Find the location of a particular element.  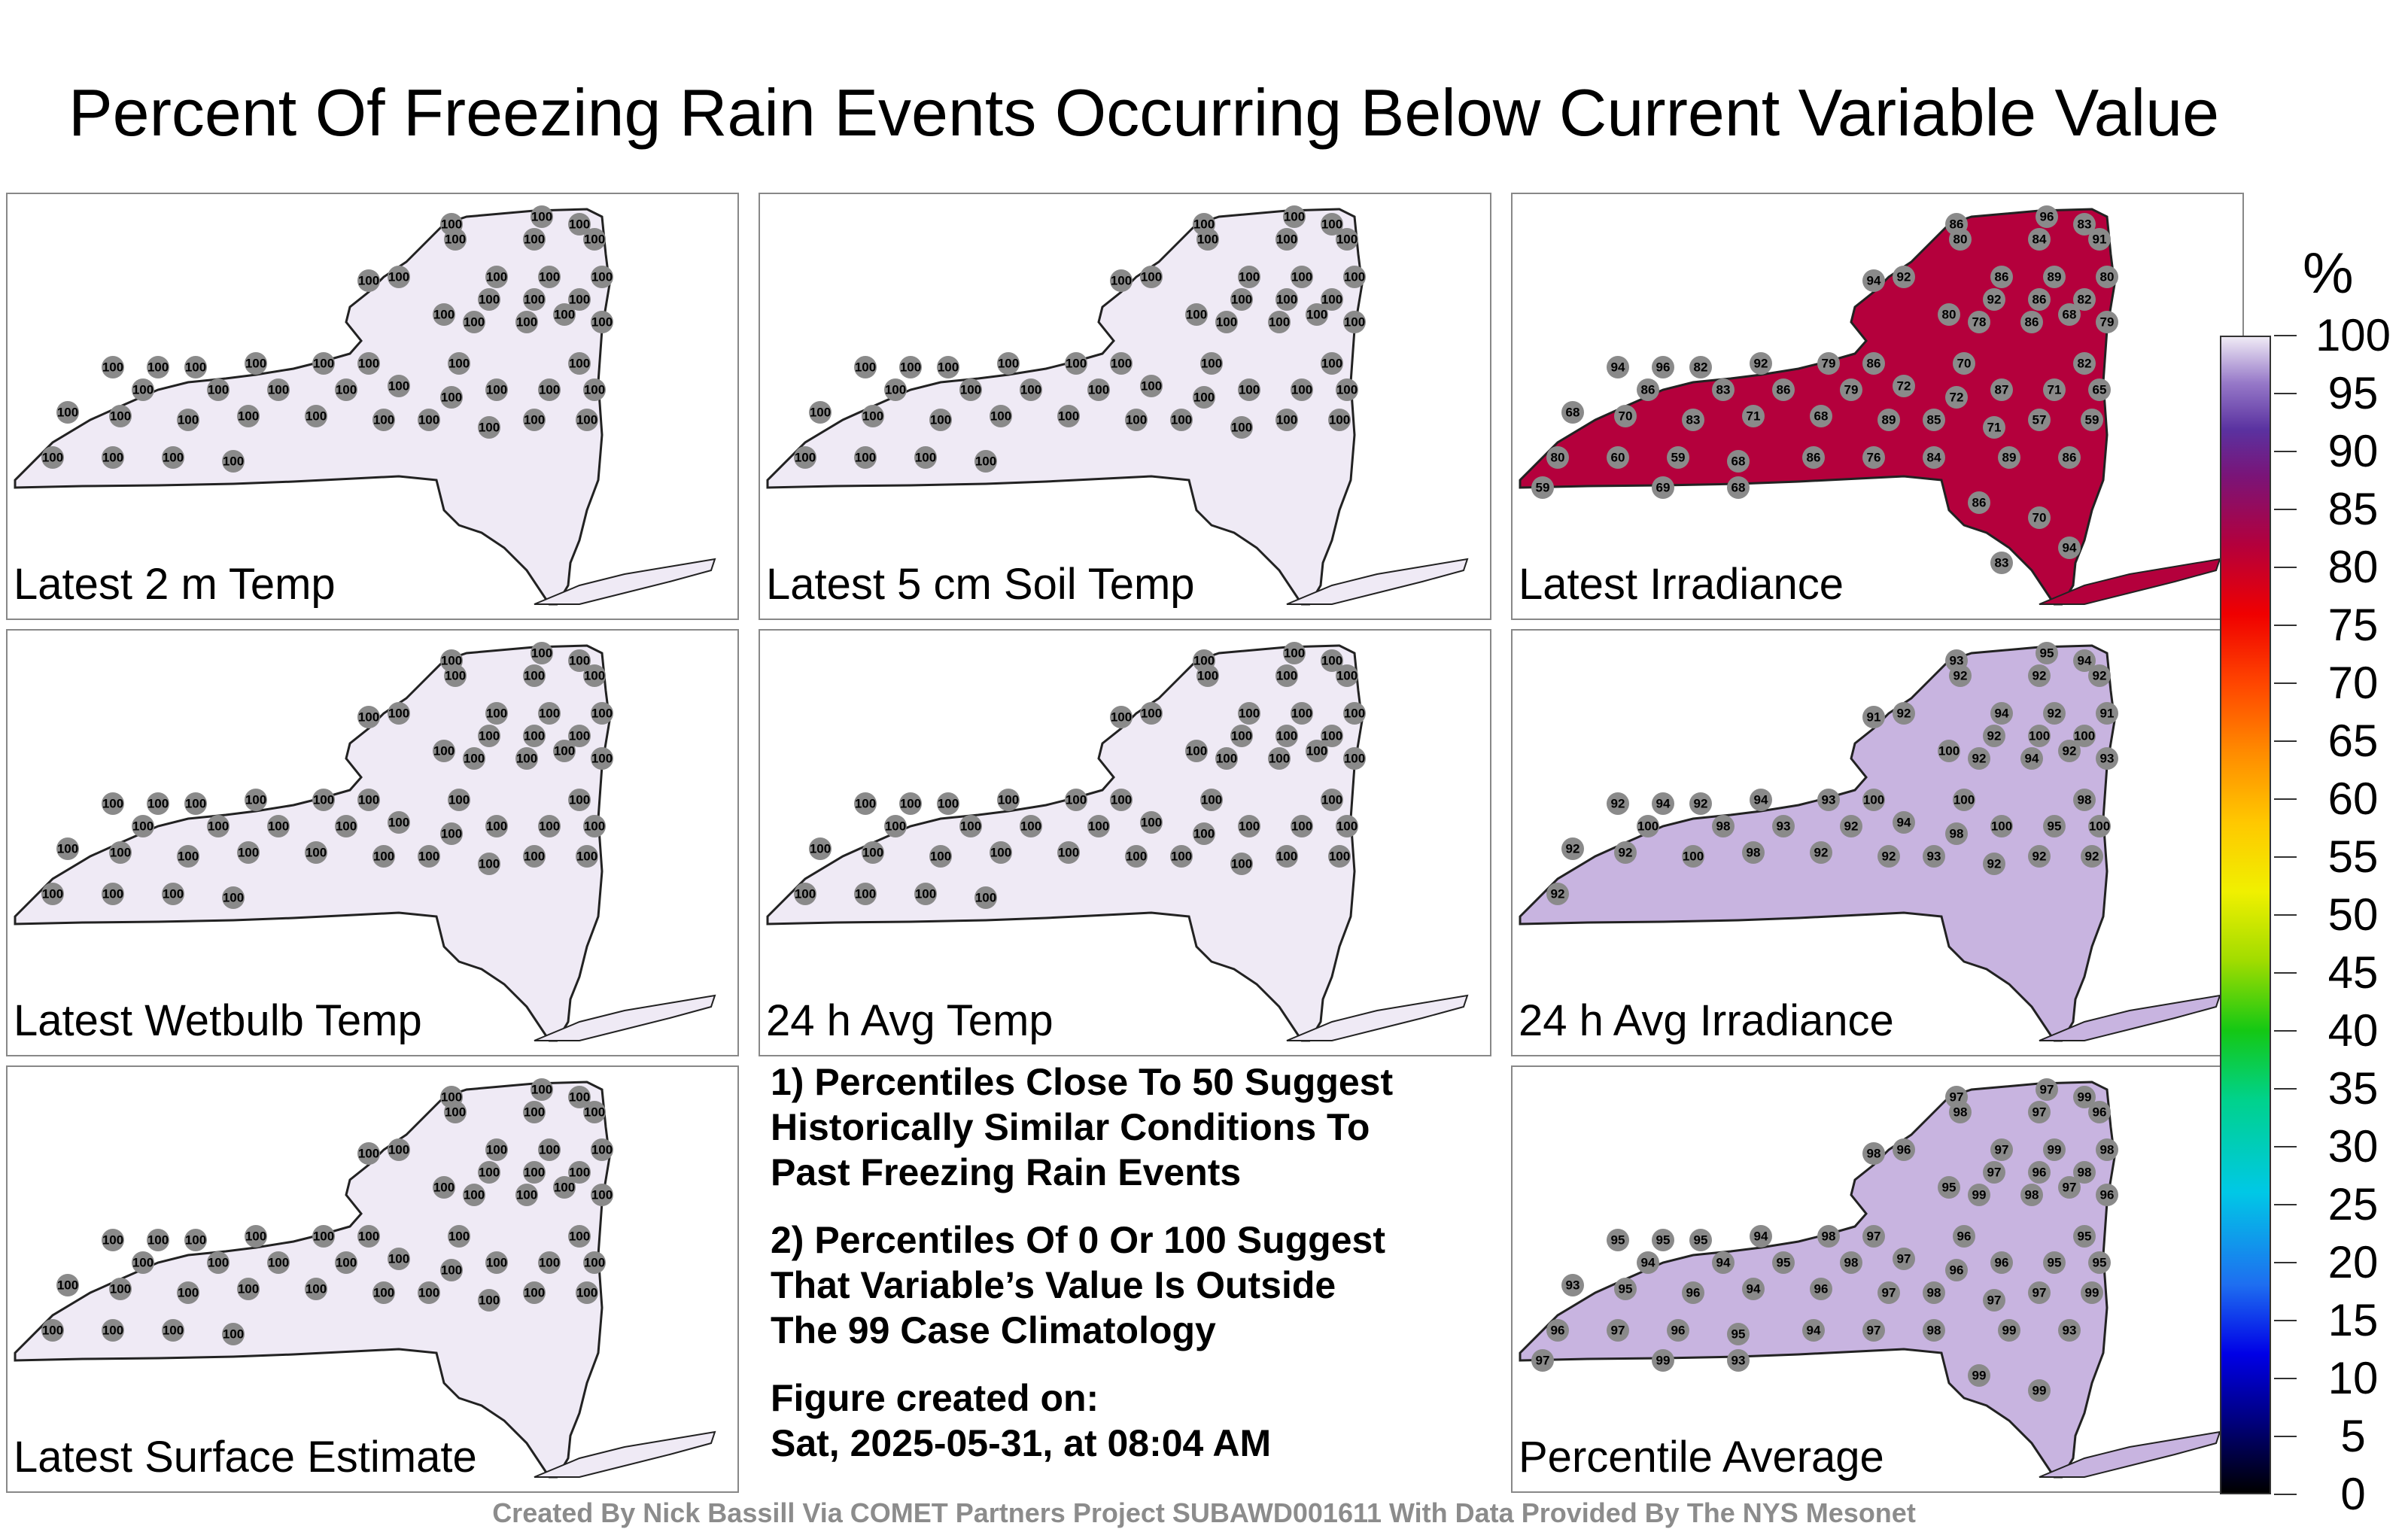

station-marker: 92 is located at coordinates (2099, 675).